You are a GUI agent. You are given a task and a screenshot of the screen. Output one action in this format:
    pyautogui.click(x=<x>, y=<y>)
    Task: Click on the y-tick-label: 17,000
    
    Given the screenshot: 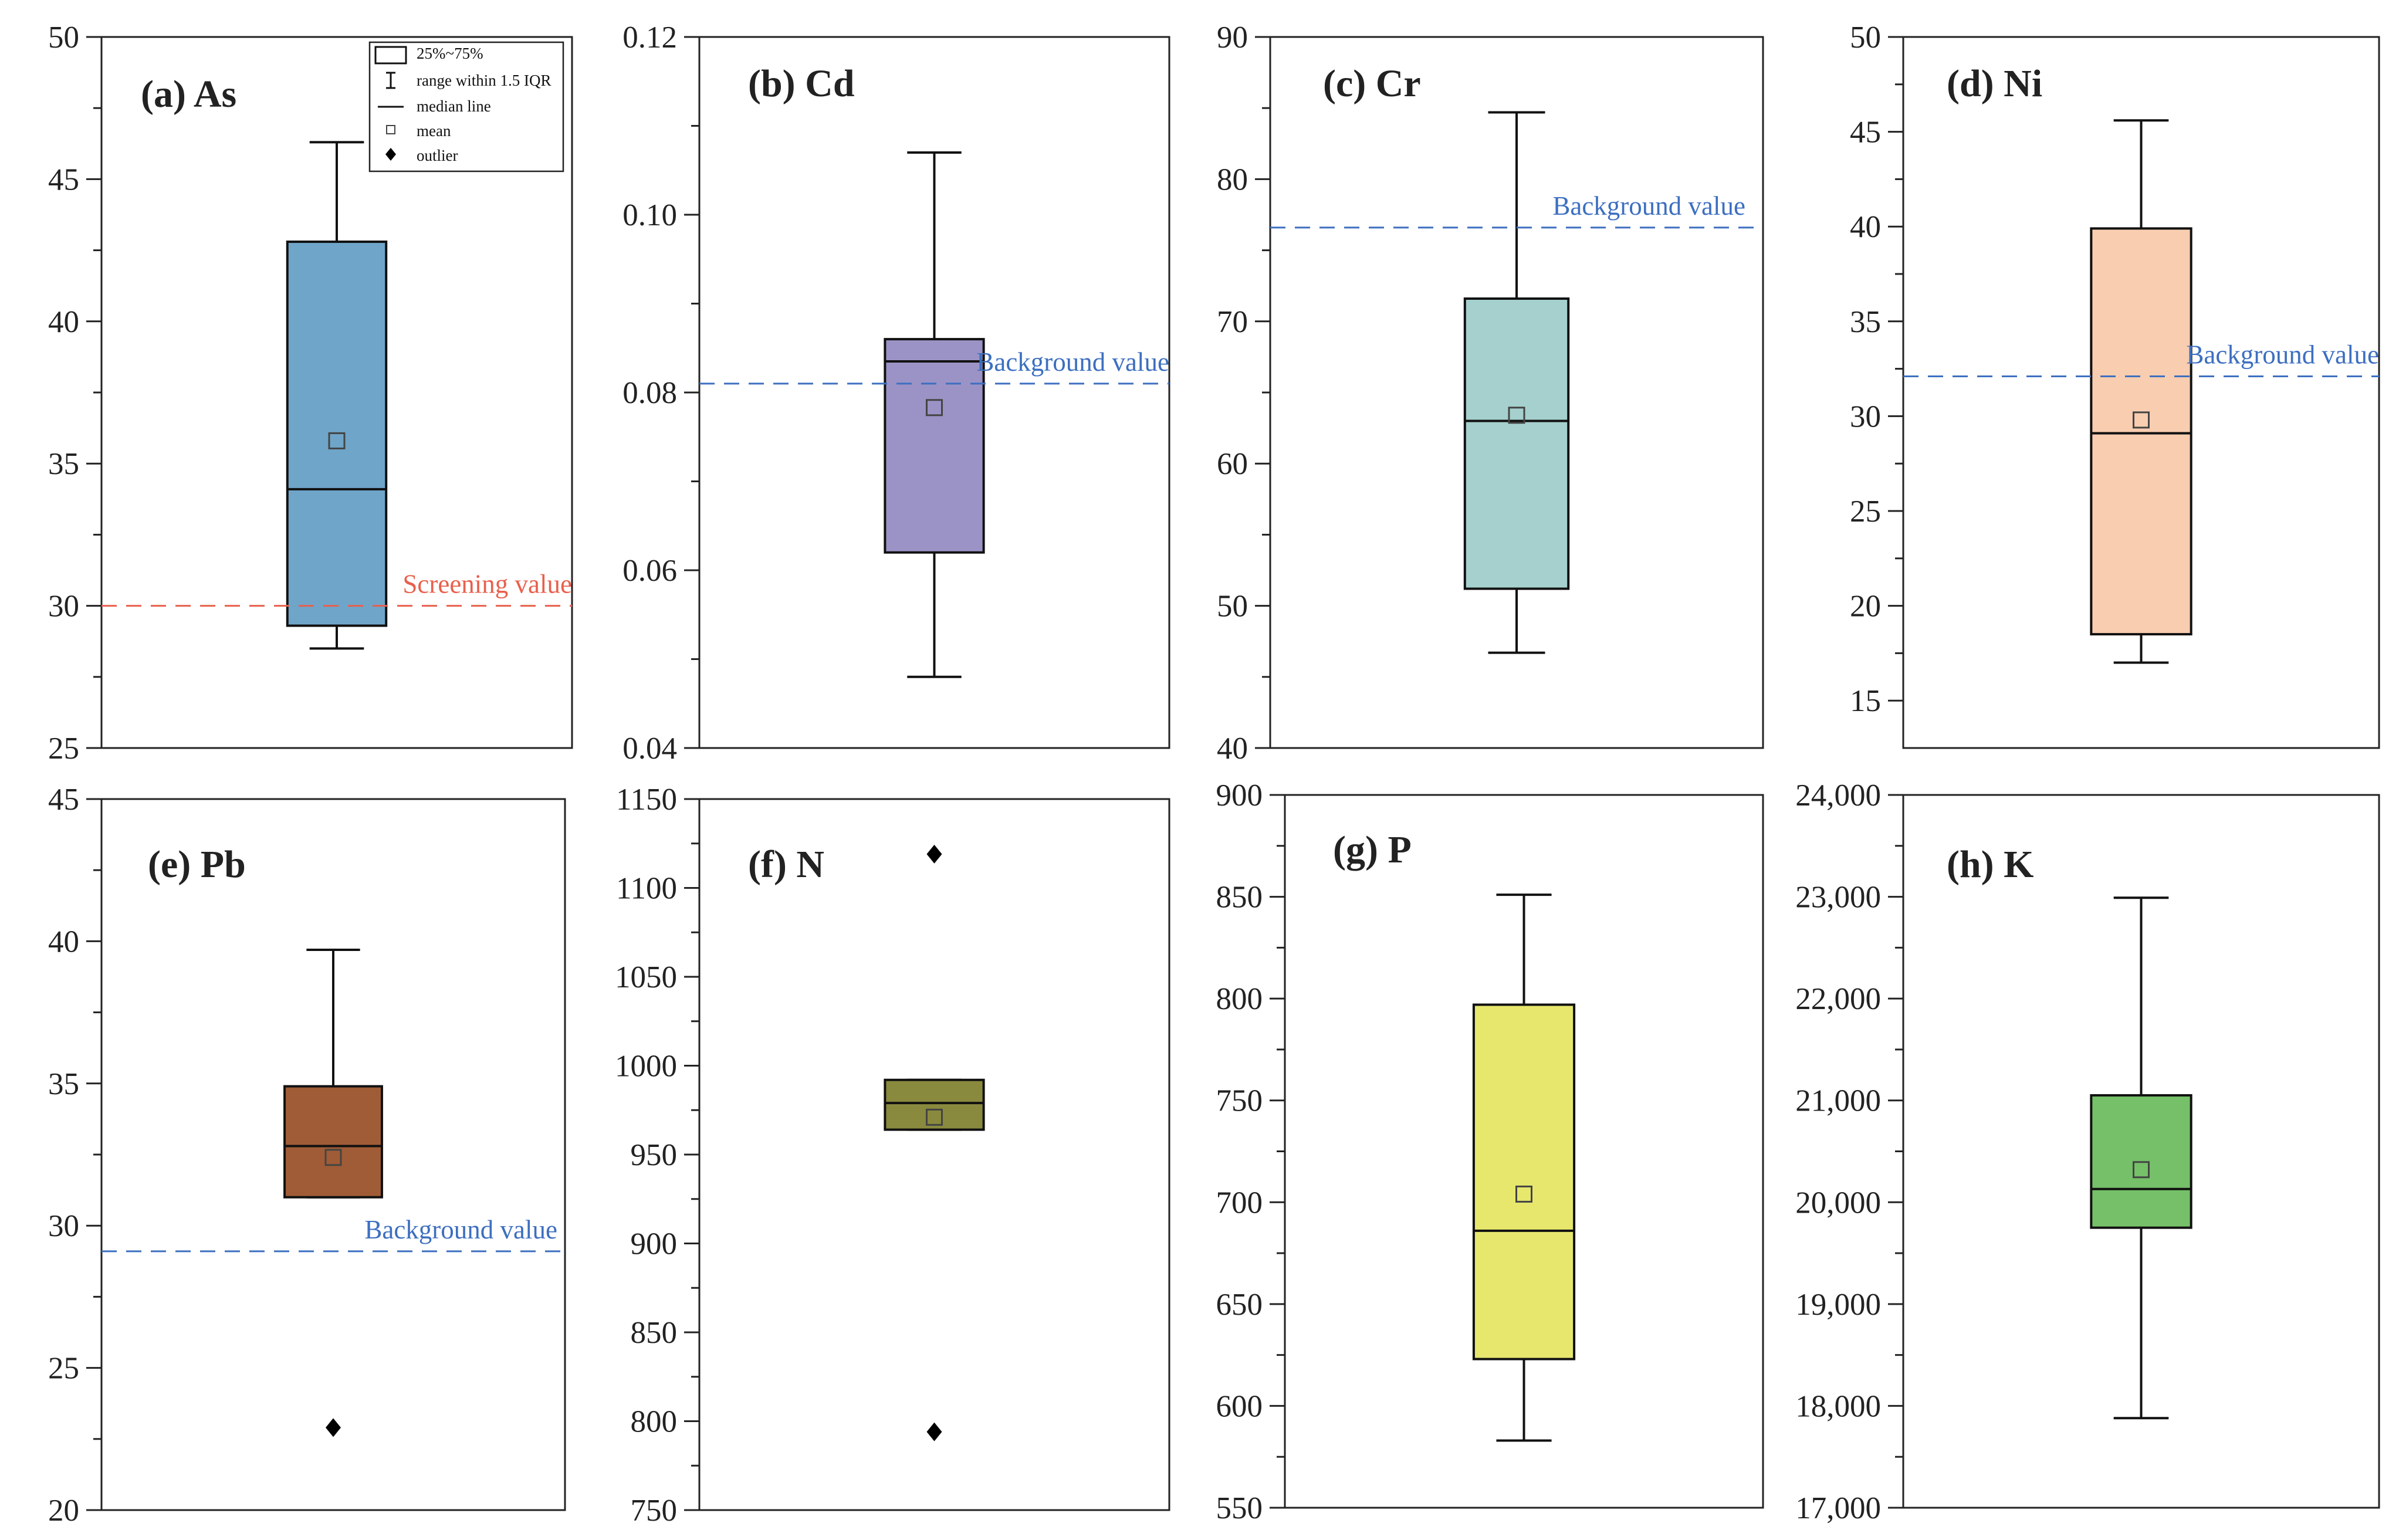 What is the action you would take?
    pyautogui.click(x=1838, y=1508)
    